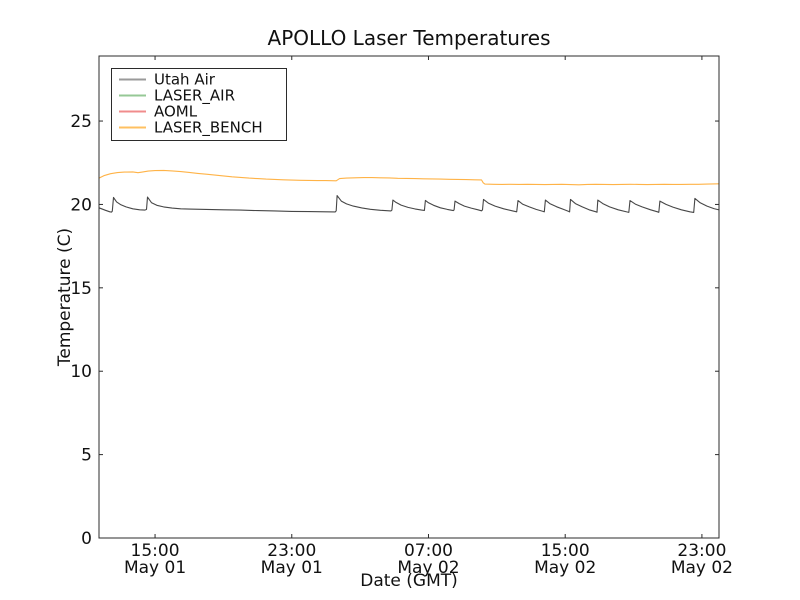 This screenshot has width=800, height=600. I want to click on series-line-utah-air, so click(409, 204).